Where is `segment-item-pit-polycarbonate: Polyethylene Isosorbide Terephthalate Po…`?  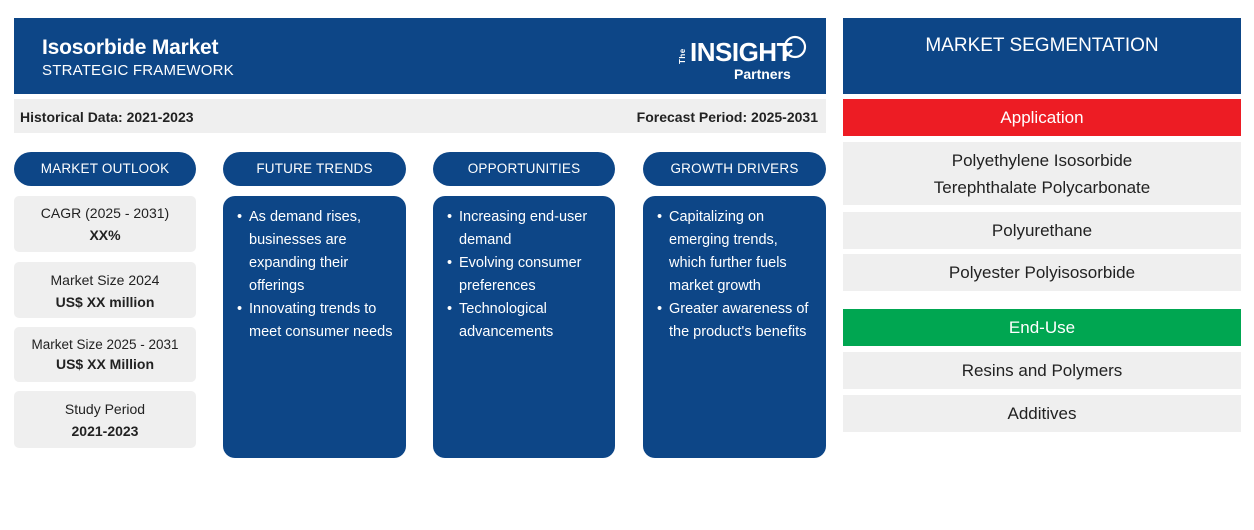
segment-item-pit-polycarbonate: Polyethylene Isosorbide Terephthalate Po… is located at coordinates (1042, 173).